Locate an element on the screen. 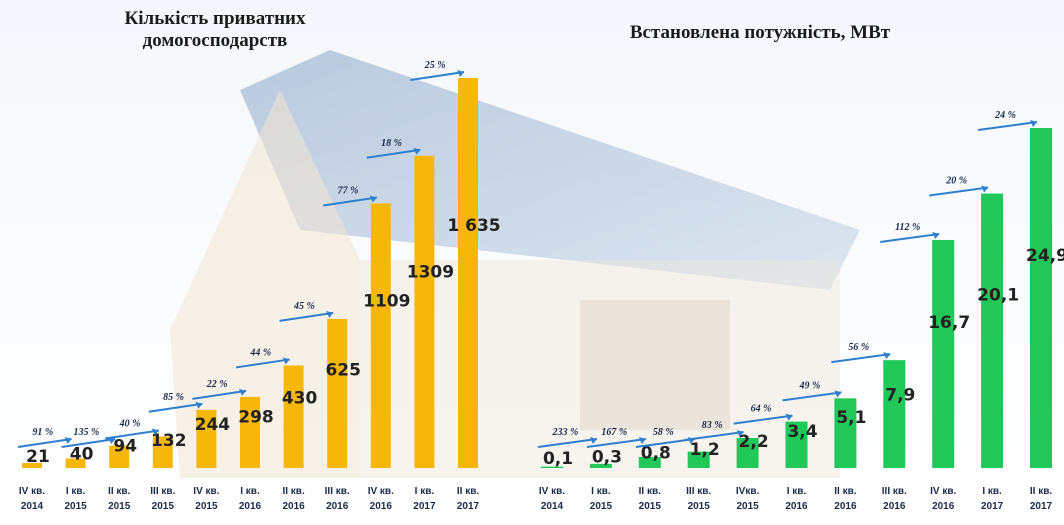 This screenshot has height=525, width=1064. value-label: 625 is located at coordinates (343, 371).